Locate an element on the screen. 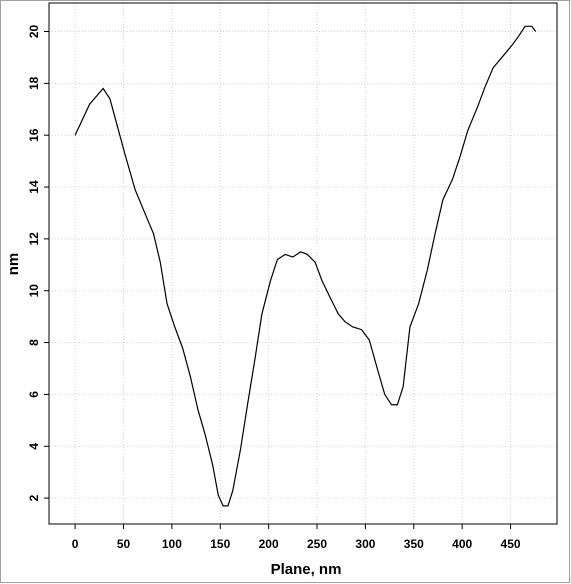 This screenshot has height=584, width=571. x-tick-label: 200 is located at coordinates (269, 544).